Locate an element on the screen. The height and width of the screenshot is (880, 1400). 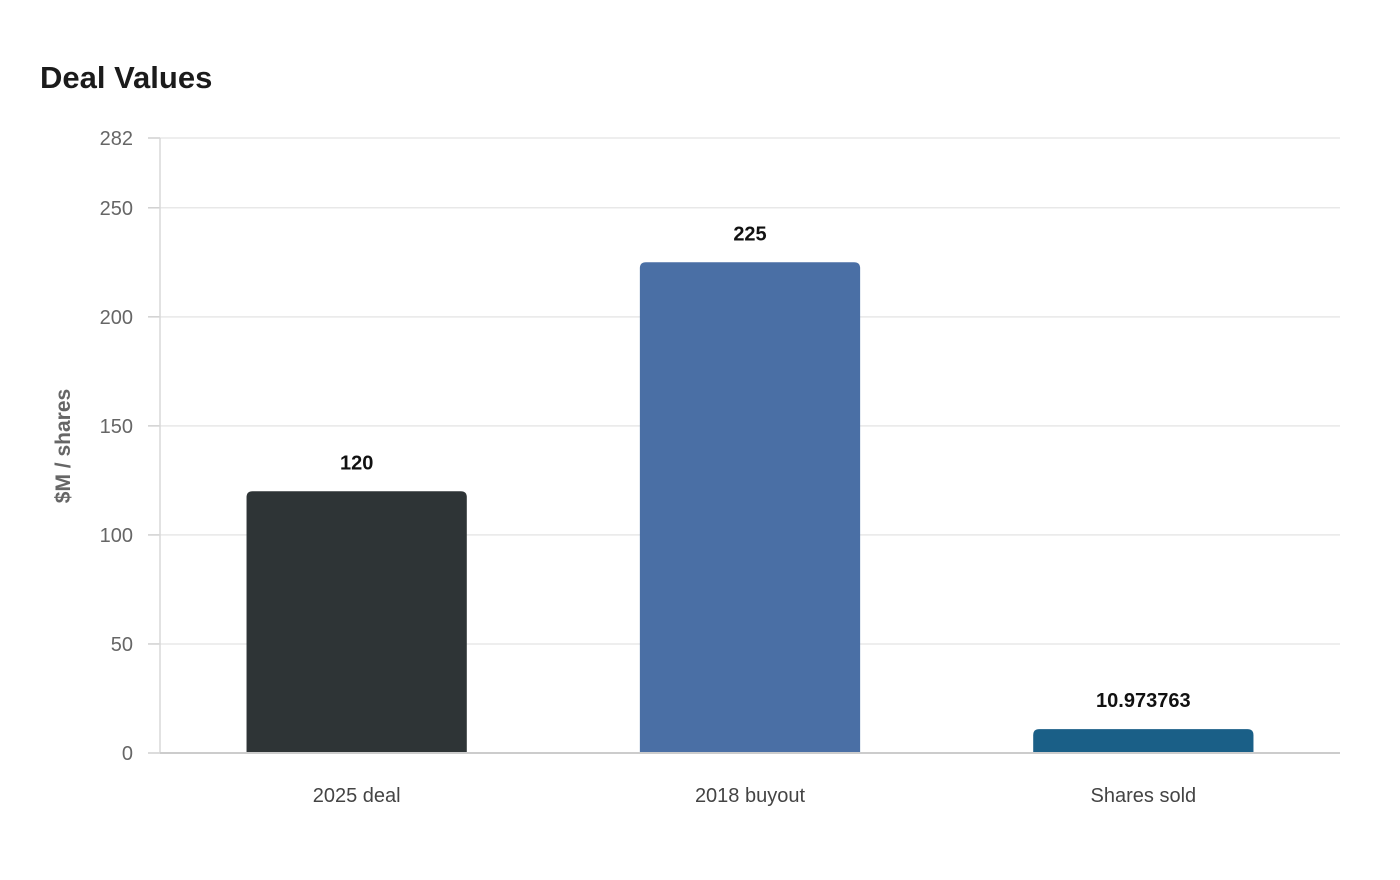
y-tick-label: 282 is located at coordinates (116, 139).